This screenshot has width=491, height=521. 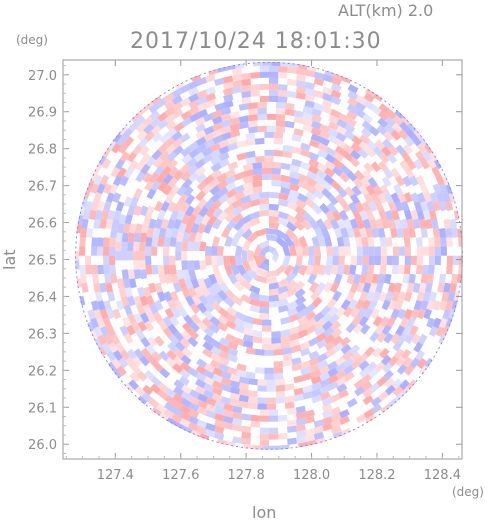 I want to click on x-tick-label: 127.4, so click(x=115, y=475).